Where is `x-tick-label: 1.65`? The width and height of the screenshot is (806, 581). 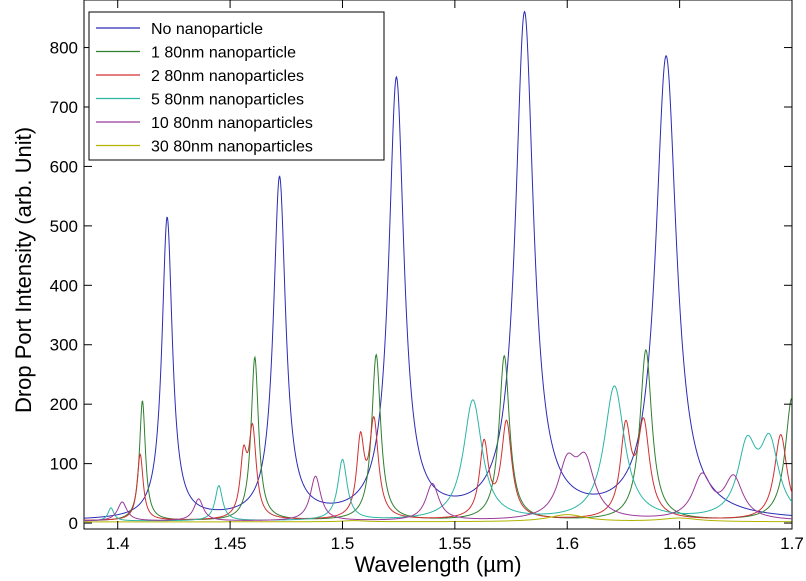 x-tick-label: 1.65 is located at coordinates (679, 543).